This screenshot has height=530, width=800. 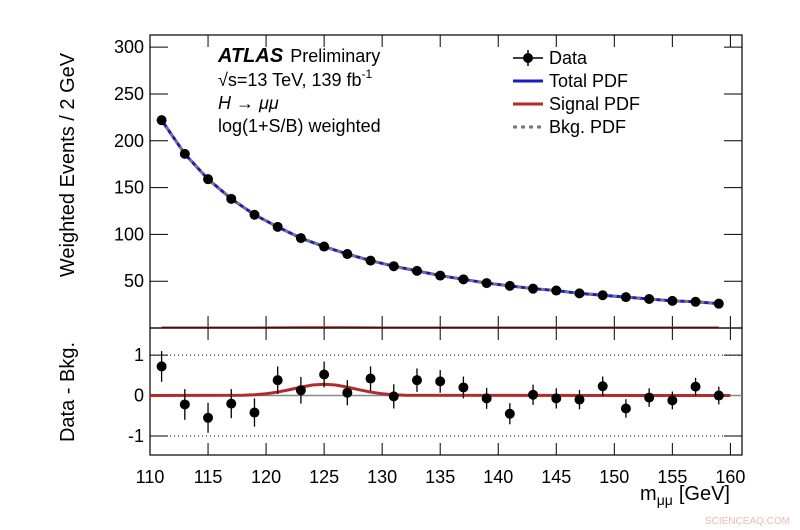 What do you see at coordinates (594, 104) in the screenshot?
I see `legend-label: Signal PDF` at bounding box center [594, 104].